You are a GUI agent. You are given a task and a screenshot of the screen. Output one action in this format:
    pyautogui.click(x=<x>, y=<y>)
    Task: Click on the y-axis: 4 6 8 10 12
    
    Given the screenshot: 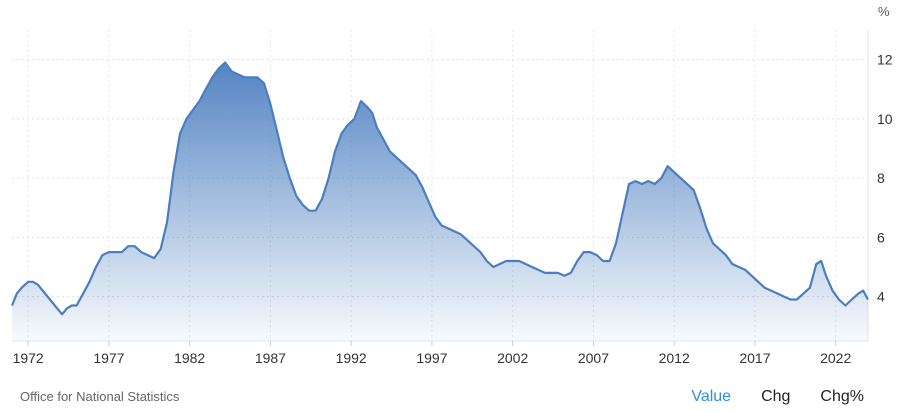 What is the action you would take?
    pyautogui.click(x=885, y=178)
    